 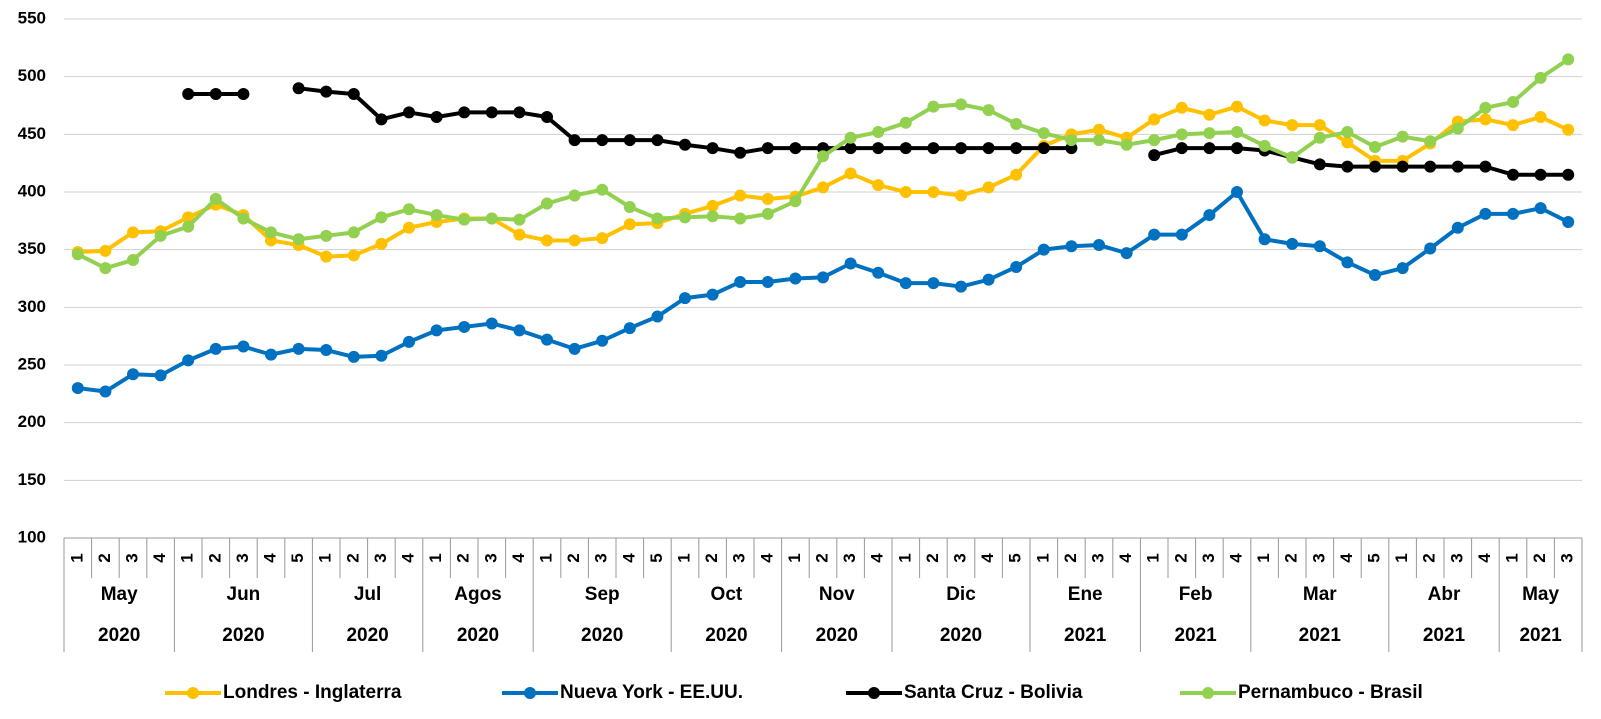 I want to click on y-tick-label: 550, so click(x=32, y=17).